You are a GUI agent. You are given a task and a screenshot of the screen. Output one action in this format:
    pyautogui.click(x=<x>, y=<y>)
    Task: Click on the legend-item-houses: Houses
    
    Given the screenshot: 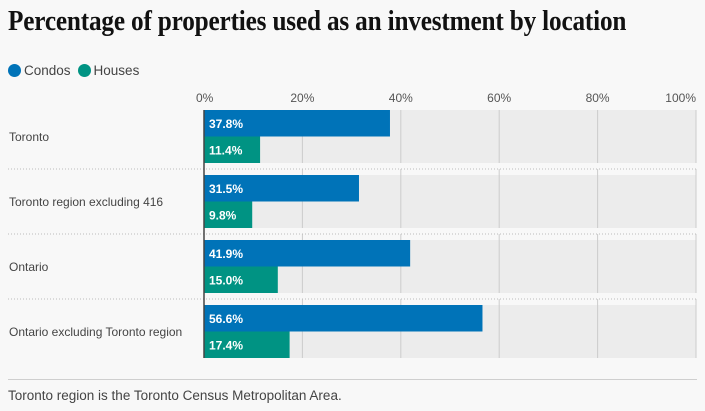 What is the action you would take?
    pyautogui.click(x=108, y=70)
    